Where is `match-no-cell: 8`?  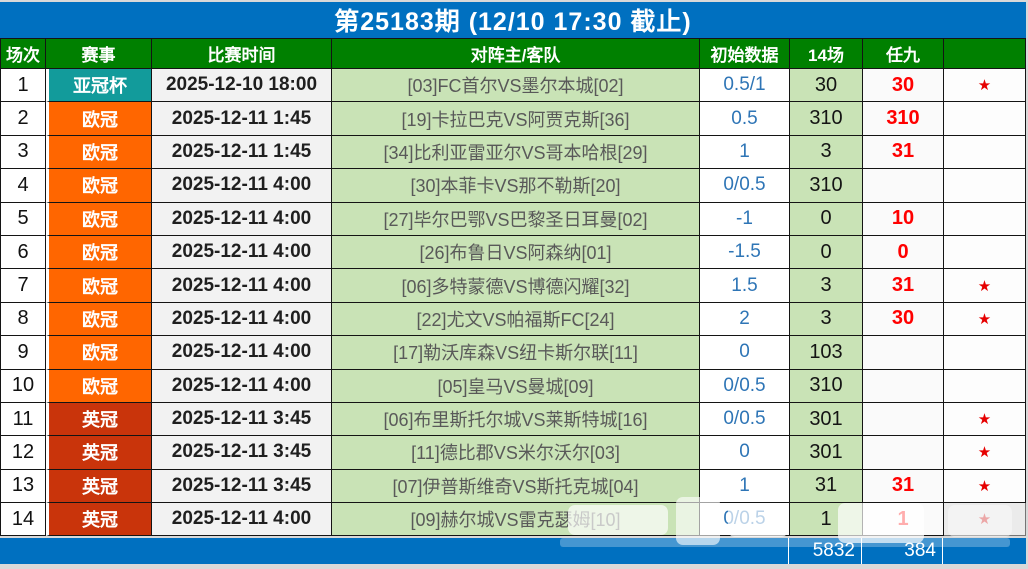 match-no-cell: 8 is located at coordinates (23, 319).